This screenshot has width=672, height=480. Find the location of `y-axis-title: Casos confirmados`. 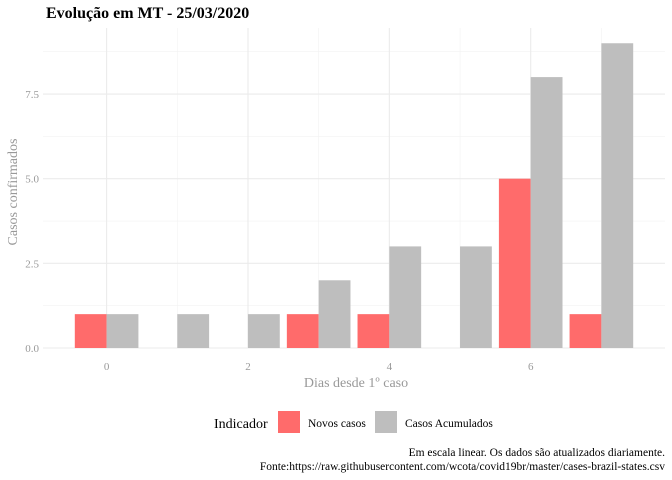

y-axis-title: Casos confirmados is located at coordinates (13, 192).